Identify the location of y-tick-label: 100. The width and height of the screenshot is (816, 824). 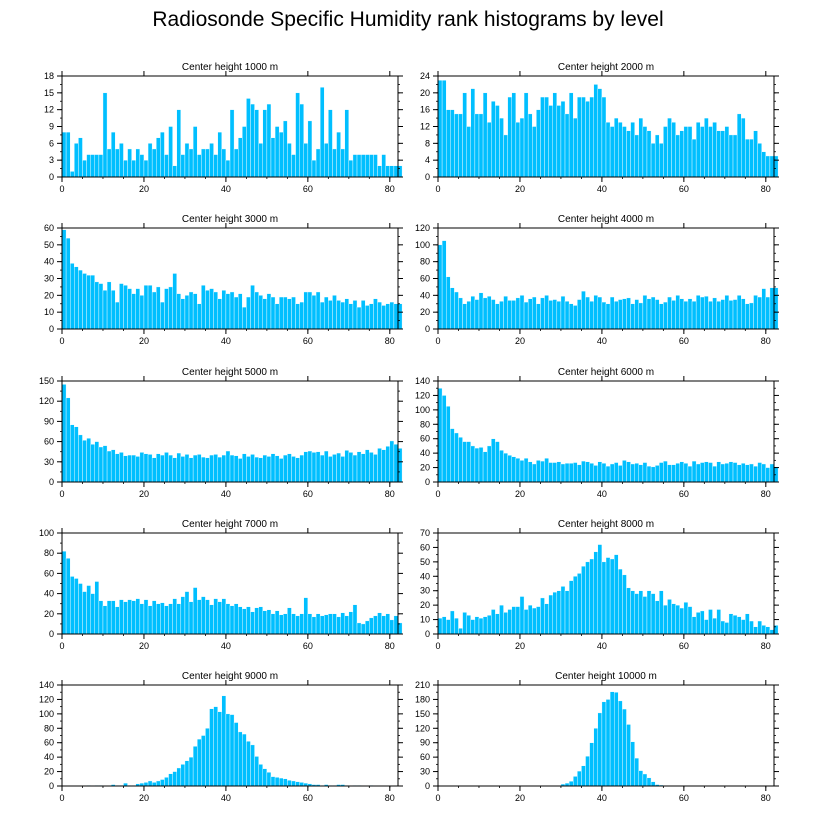
(46, 533).